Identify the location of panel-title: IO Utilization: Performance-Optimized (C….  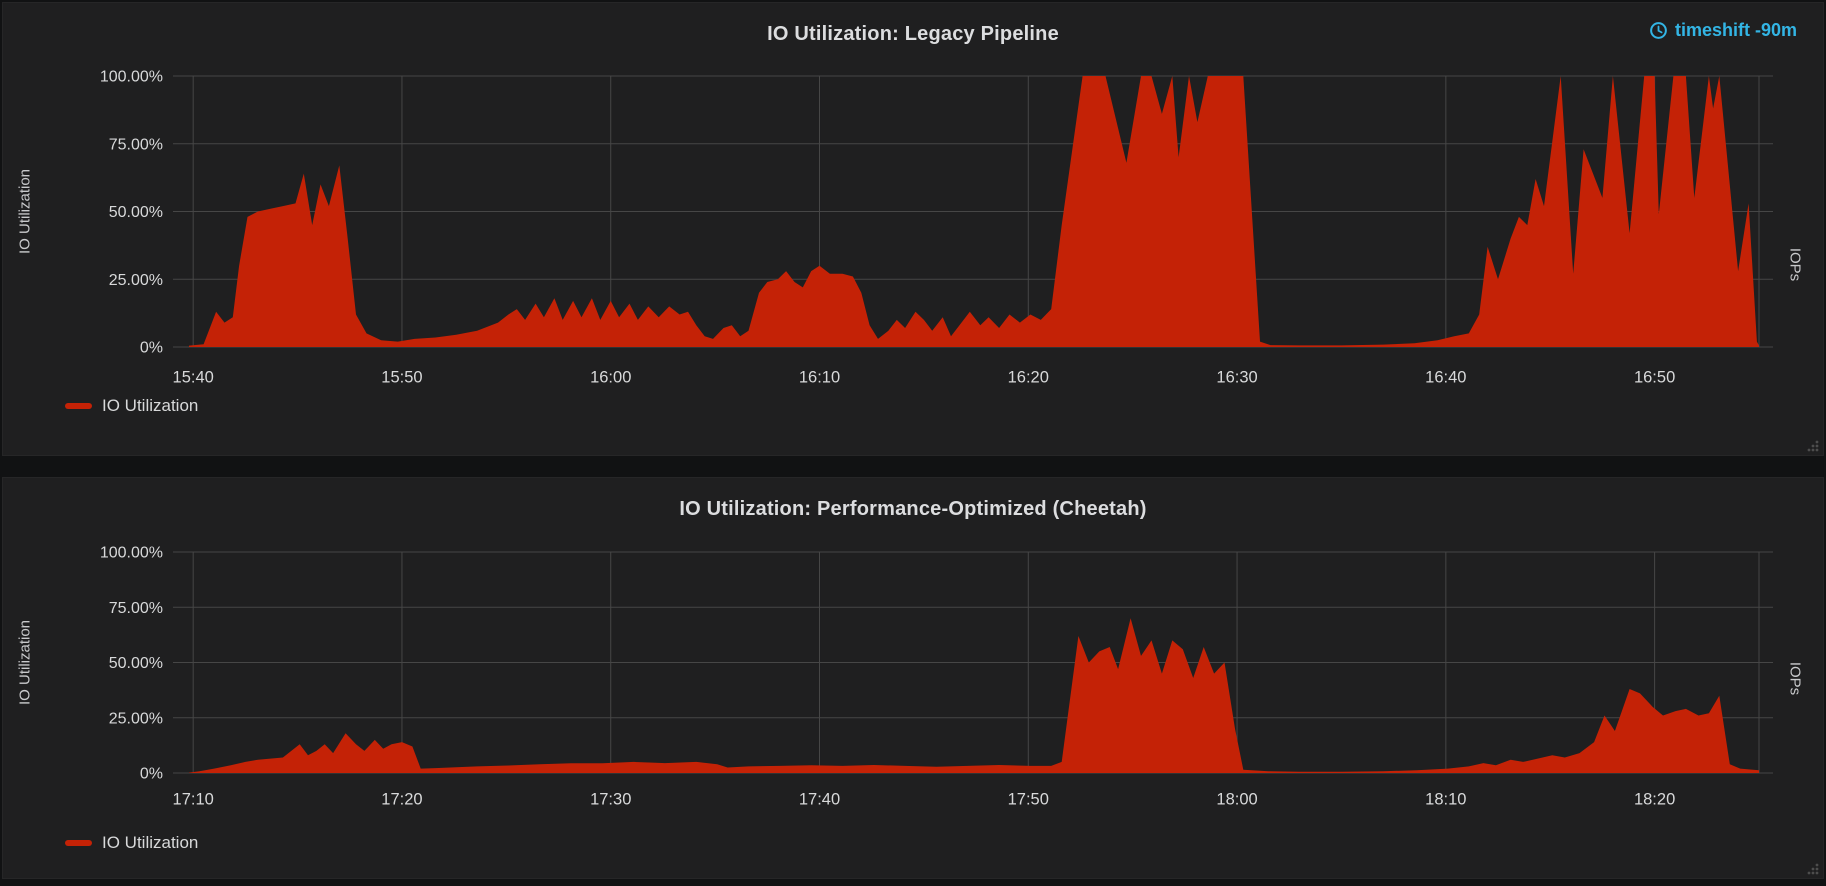
(913, 509).